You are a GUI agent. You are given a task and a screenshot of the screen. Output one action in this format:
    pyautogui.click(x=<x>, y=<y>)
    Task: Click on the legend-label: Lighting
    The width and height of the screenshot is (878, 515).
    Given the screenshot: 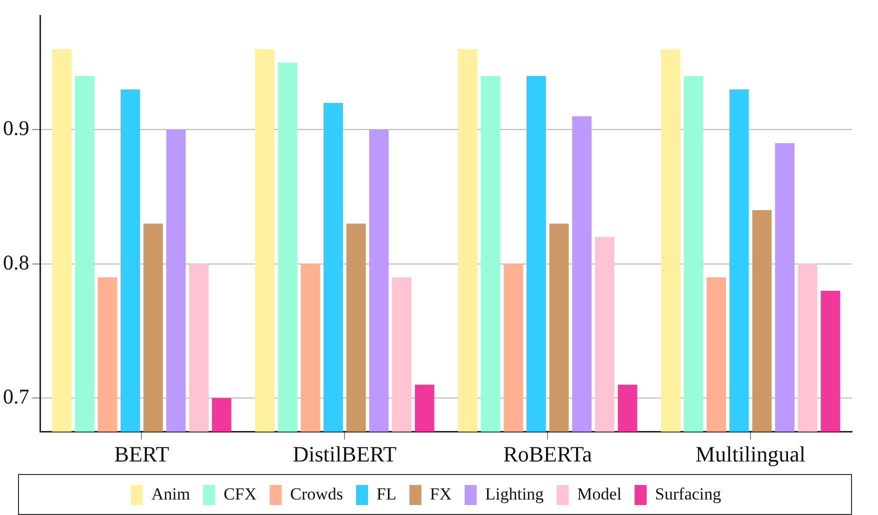 What is the action you would take?
    pyautogui.click(x=514, y=494)
    